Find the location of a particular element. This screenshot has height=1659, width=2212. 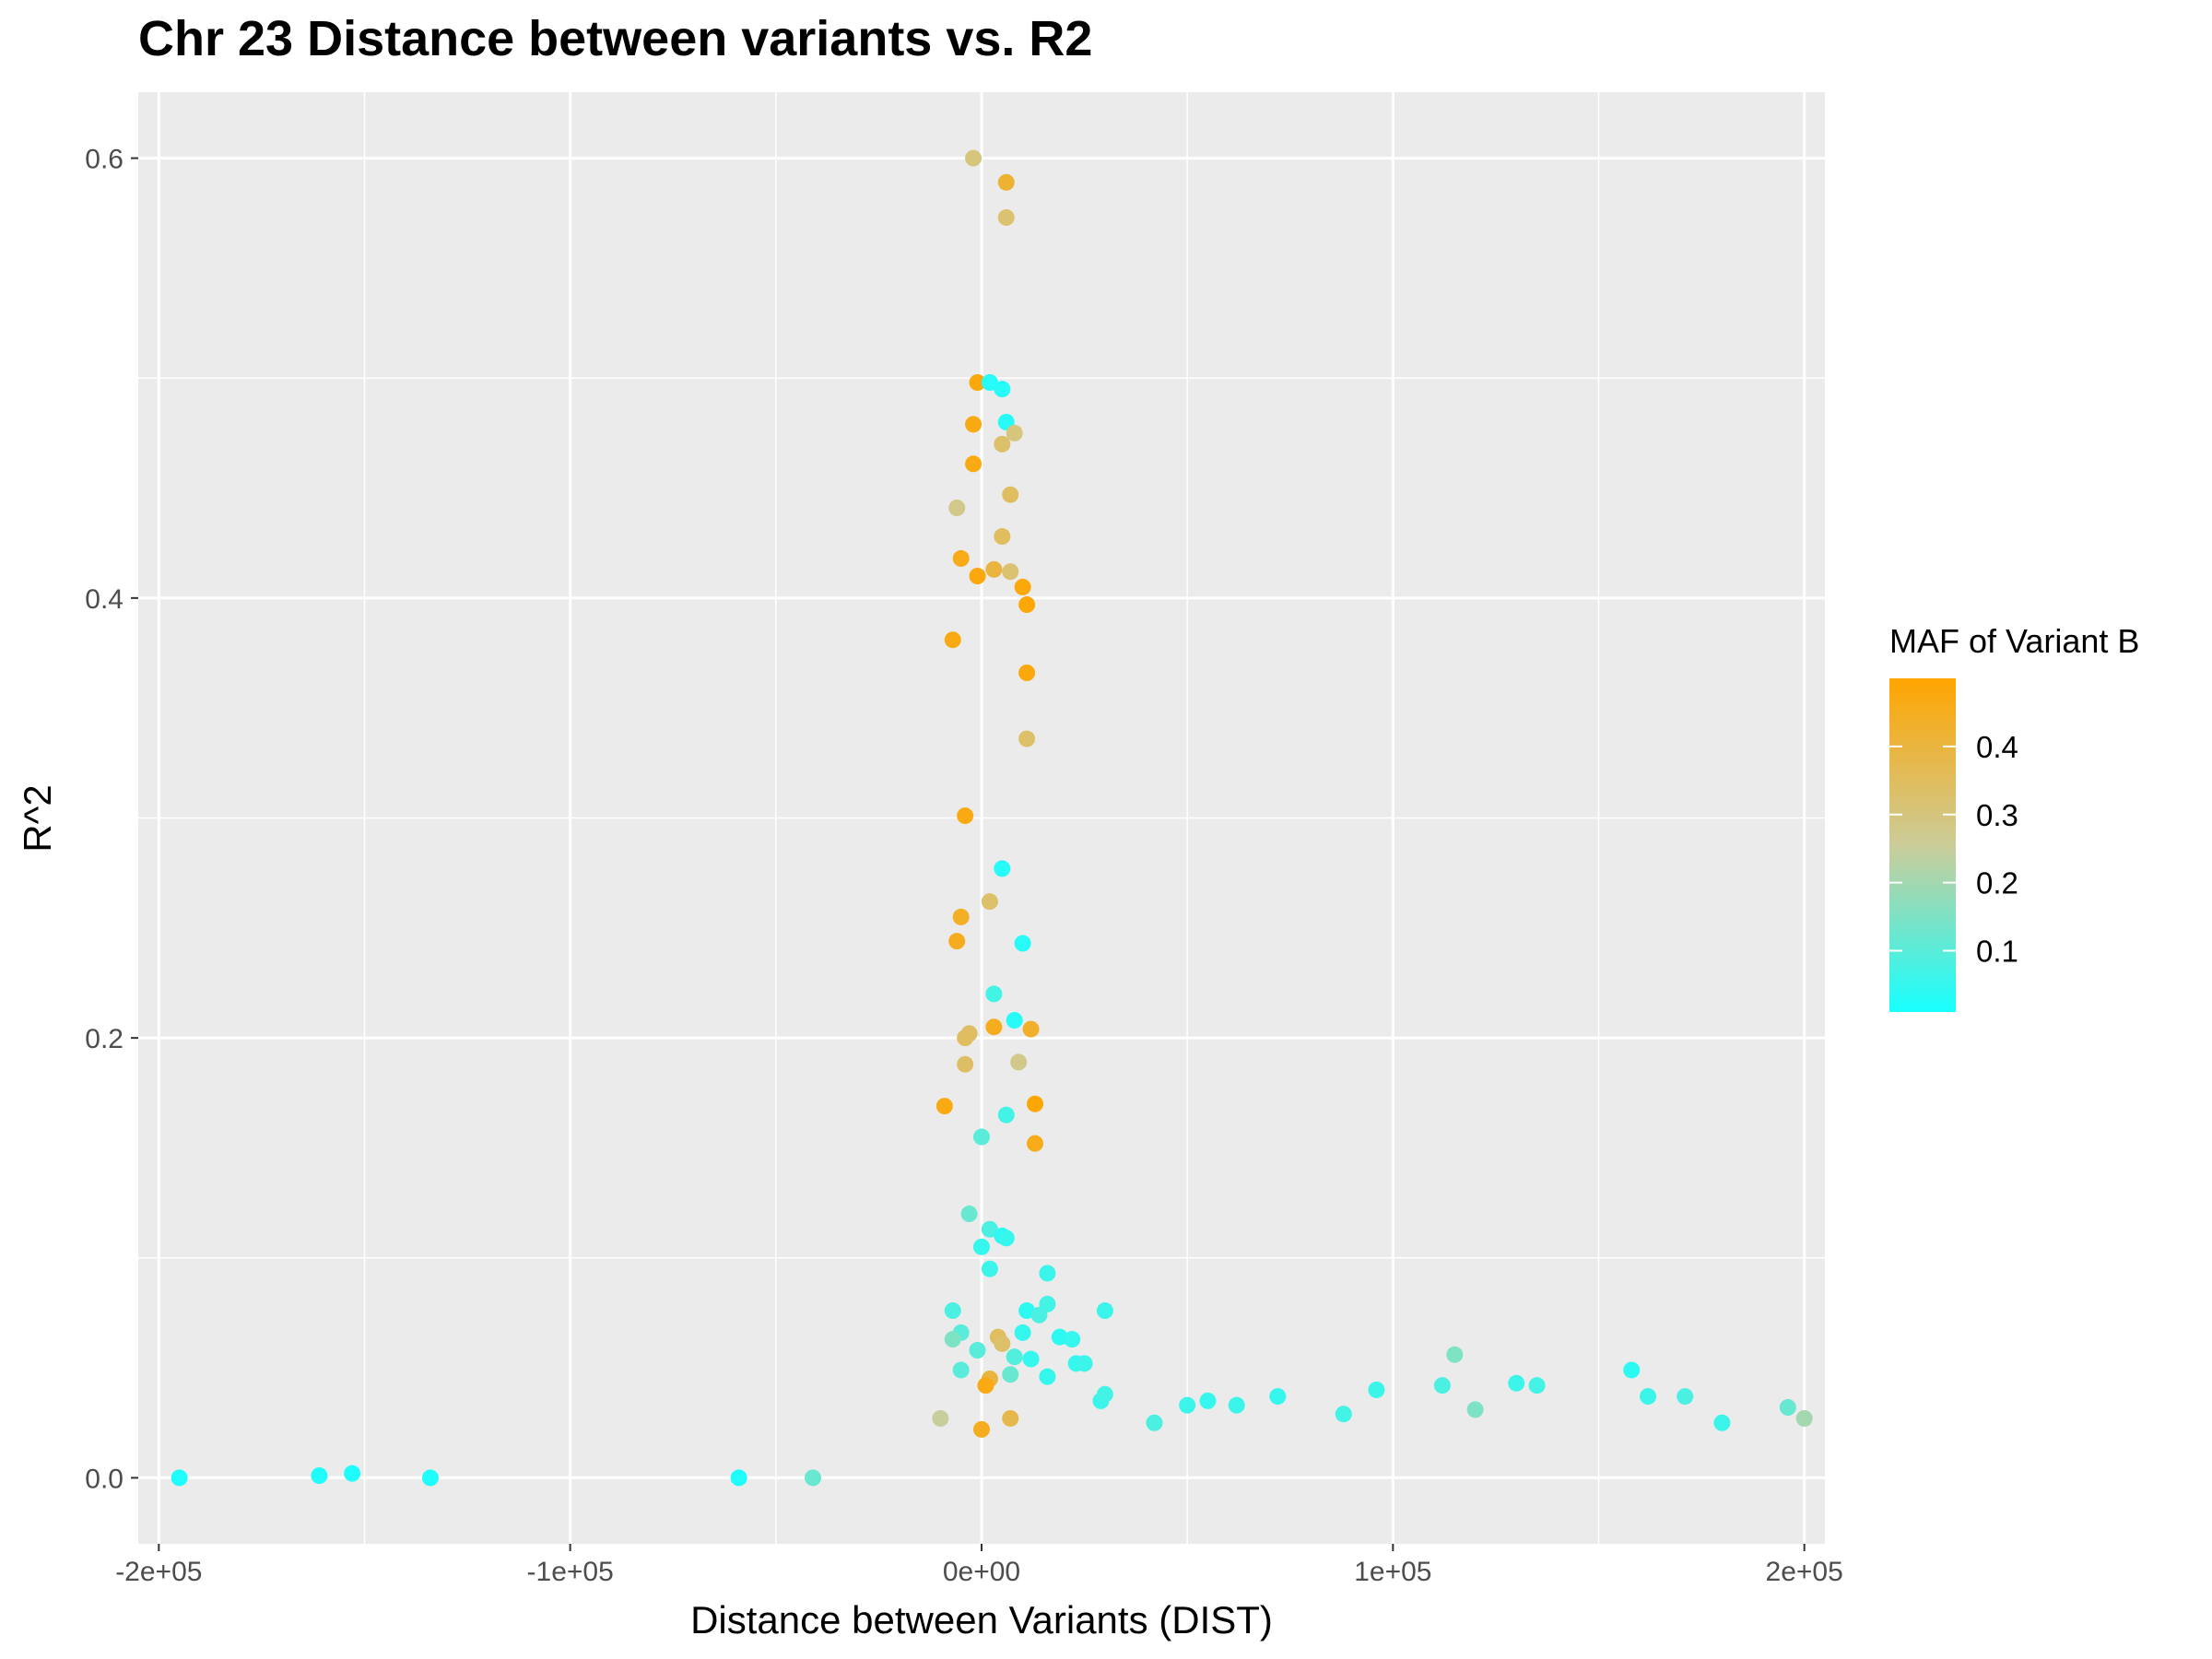

legend-tick-label: 0.3 is located at coordinates (1997, 815).